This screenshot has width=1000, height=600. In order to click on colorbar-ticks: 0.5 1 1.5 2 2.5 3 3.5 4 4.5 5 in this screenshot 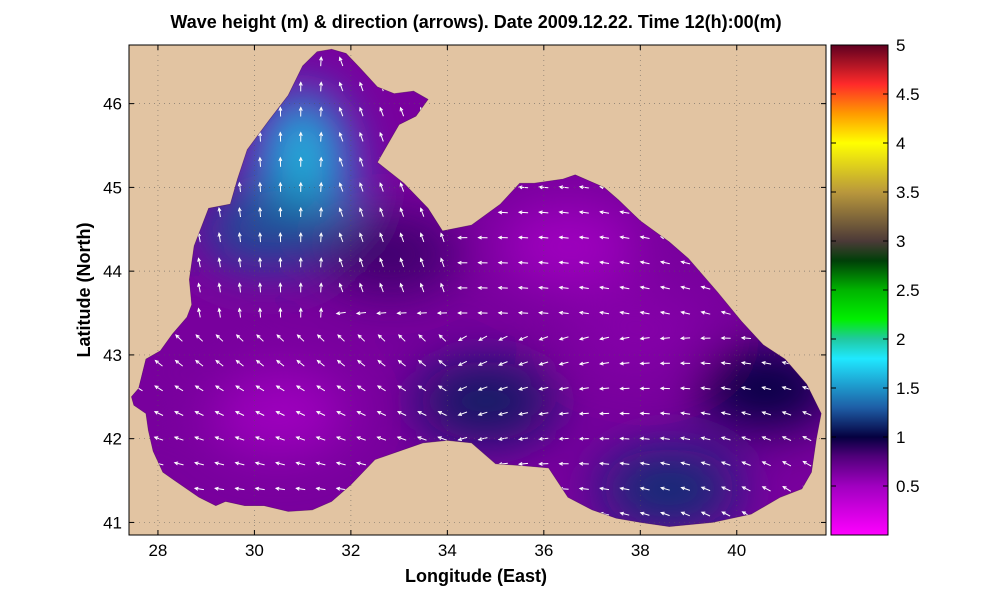, I will do `click(875, 266)`.